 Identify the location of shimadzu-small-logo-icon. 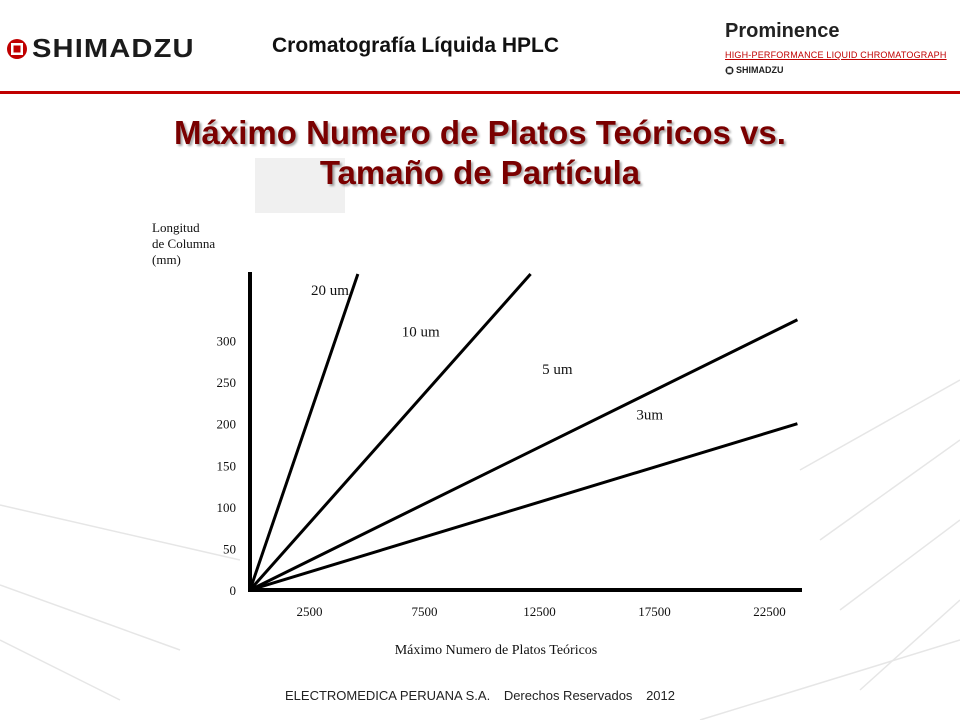
(729, 70).